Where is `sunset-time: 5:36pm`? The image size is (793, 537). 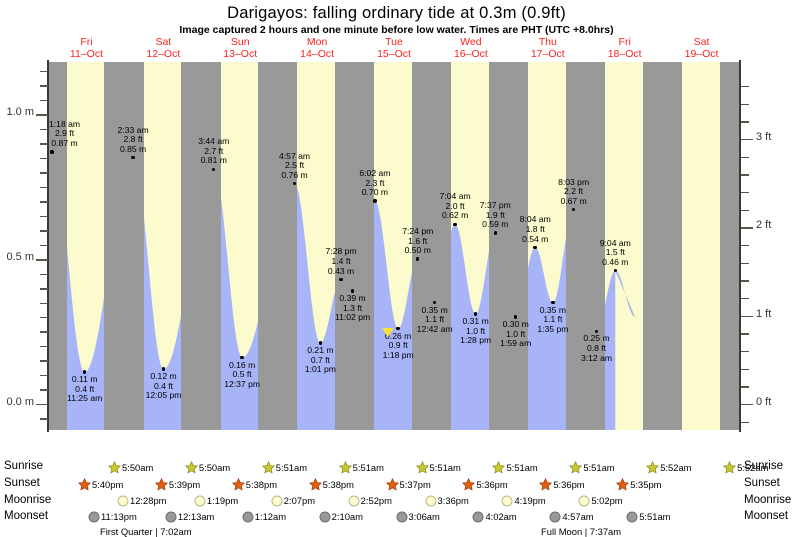 sunset-time: 5:36pm is located at coordinates (492, 484).